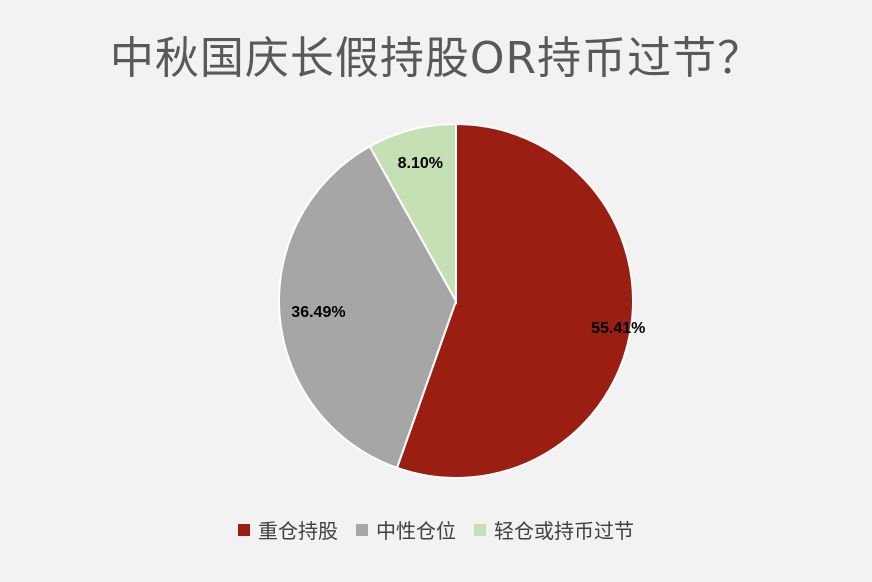 The height and width of the screenshot is (582, 872). I want to click on legend-swatch-heavy, so click(244, 529).